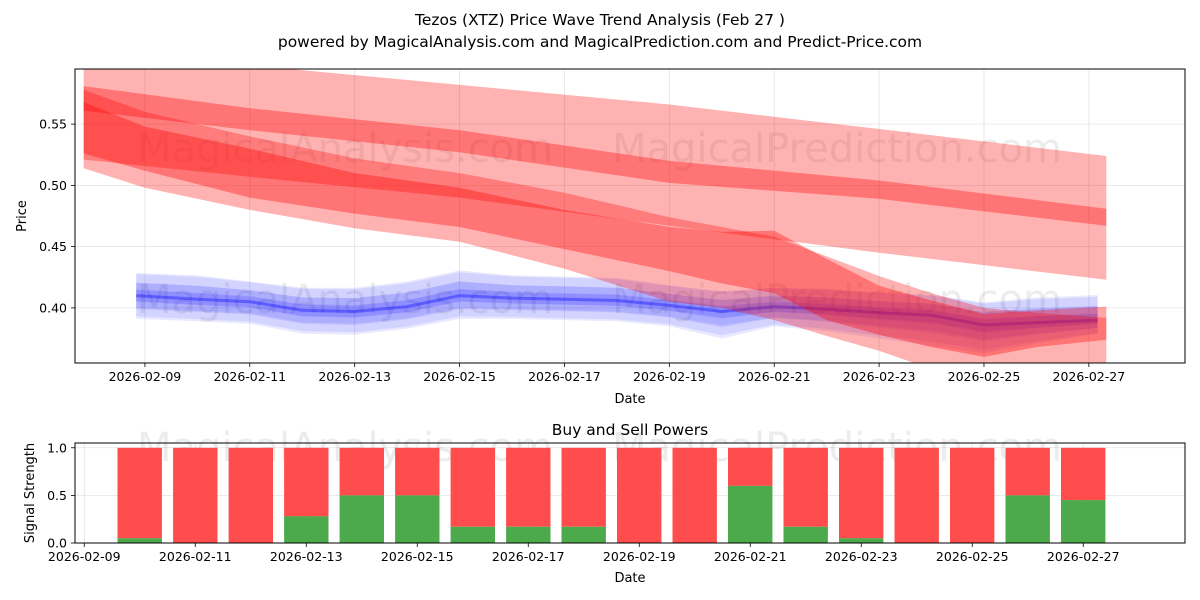 Image resolution: width=1200 pixels, height=600 pixels. Describe the element at coordinates (528, 556) in the screenshot. I see `signal-x-tick-label: 2026-02-17` at that location.